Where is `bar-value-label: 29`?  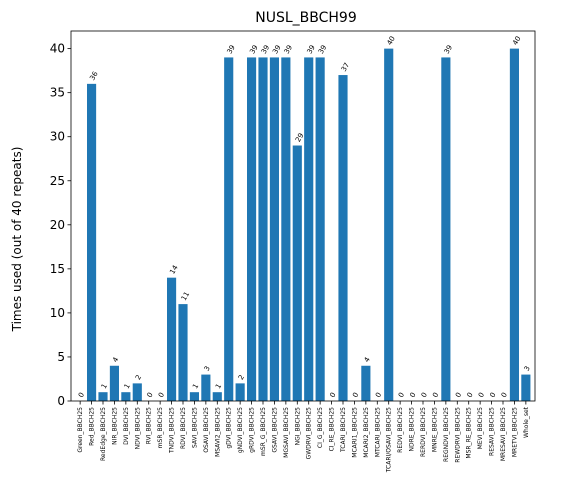 bar-value-label: 29 is located at coordinates (299, 138).